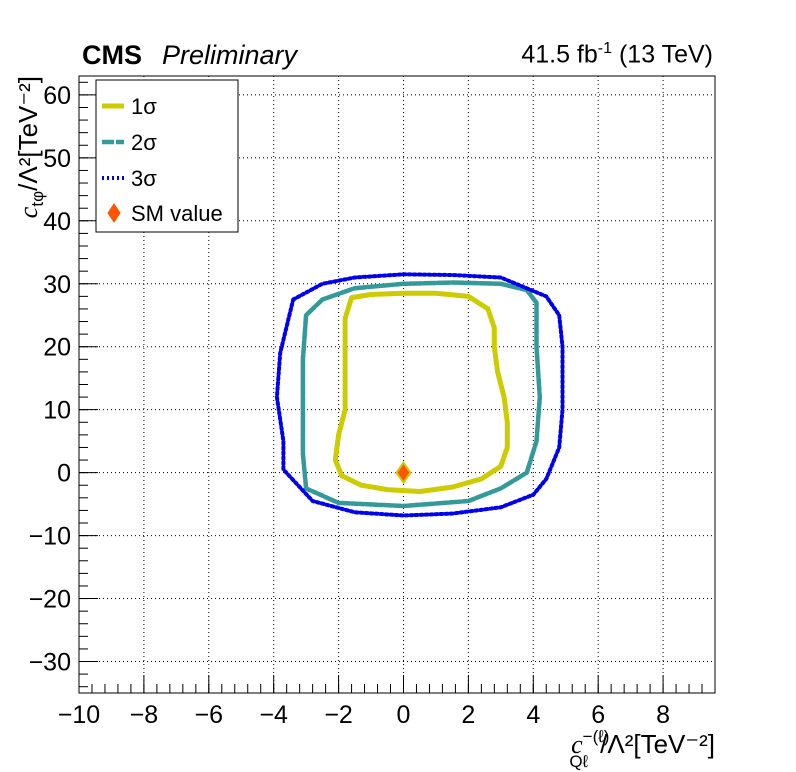 This screenshot has width=796, height=772. Describe the element at coordinates (28, 212) in the screenshot. I see `y-label-c: c` at that location.